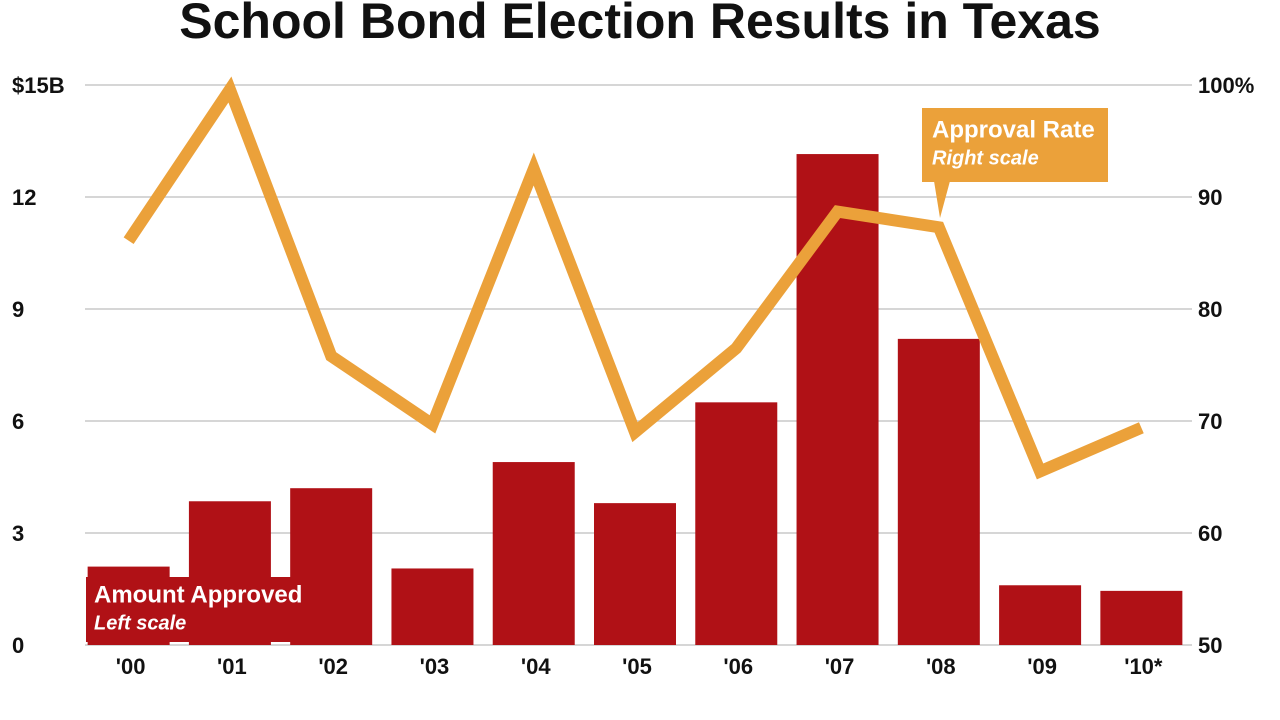  I want to click on rate-annotation: Approval Rate Right scale, so click(1015, 163).